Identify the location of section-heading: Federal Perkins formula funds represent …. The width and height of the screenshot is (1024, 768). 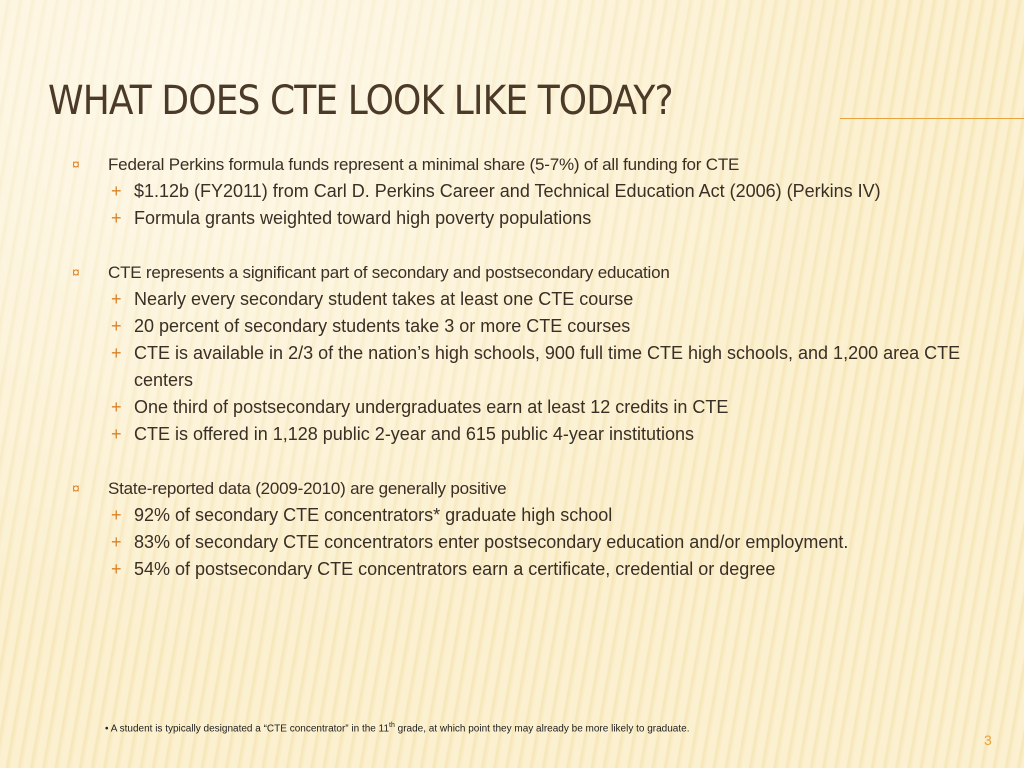
(522, 164).